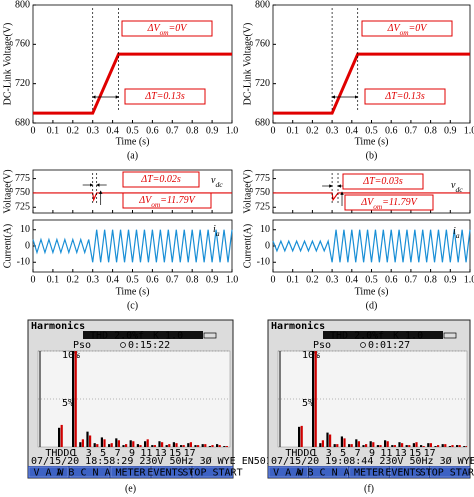 This screenshot has height=497, width=474. What do you see at coordinates (25, 229) in the screenshot?
I see `y-tick-label: 10` at bounding box center [25, 229].